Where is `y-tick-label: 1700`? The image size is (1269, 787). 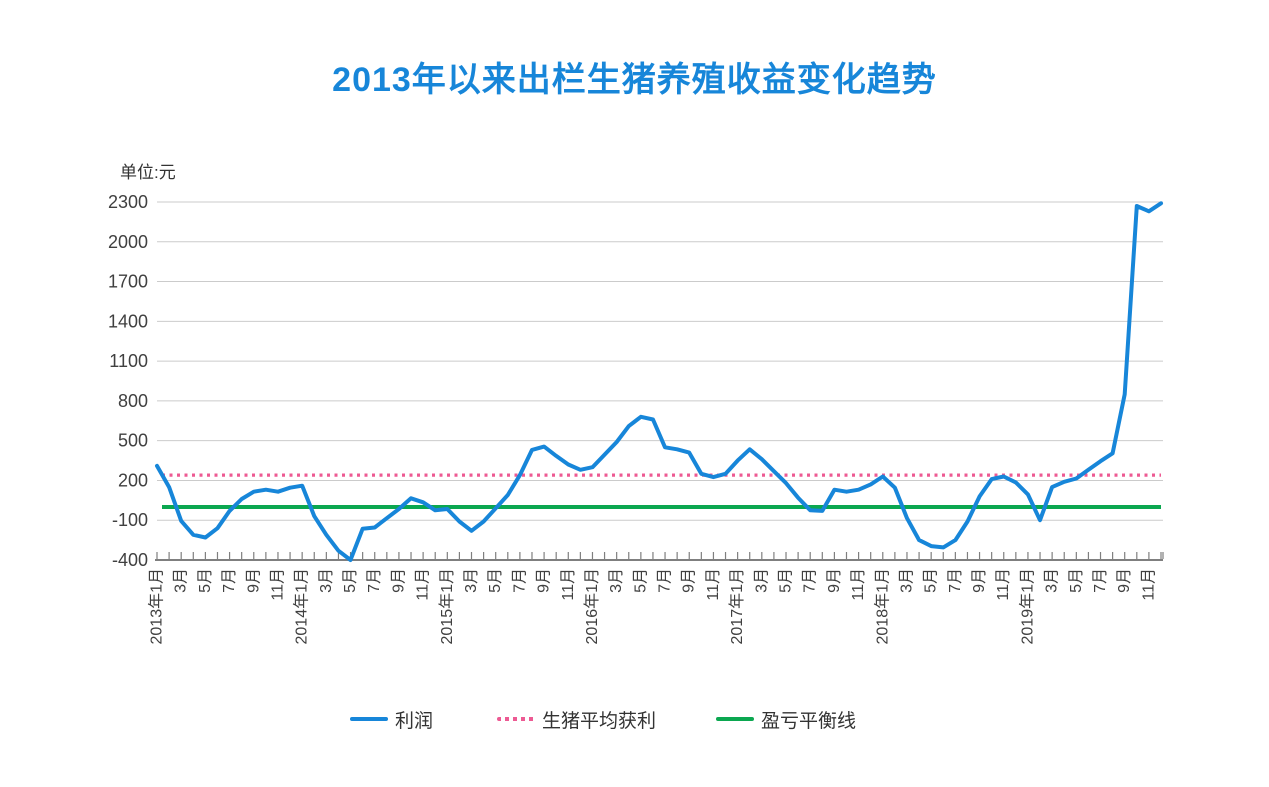
y-tick-label: 1700 is located at coordinates (128, 282).